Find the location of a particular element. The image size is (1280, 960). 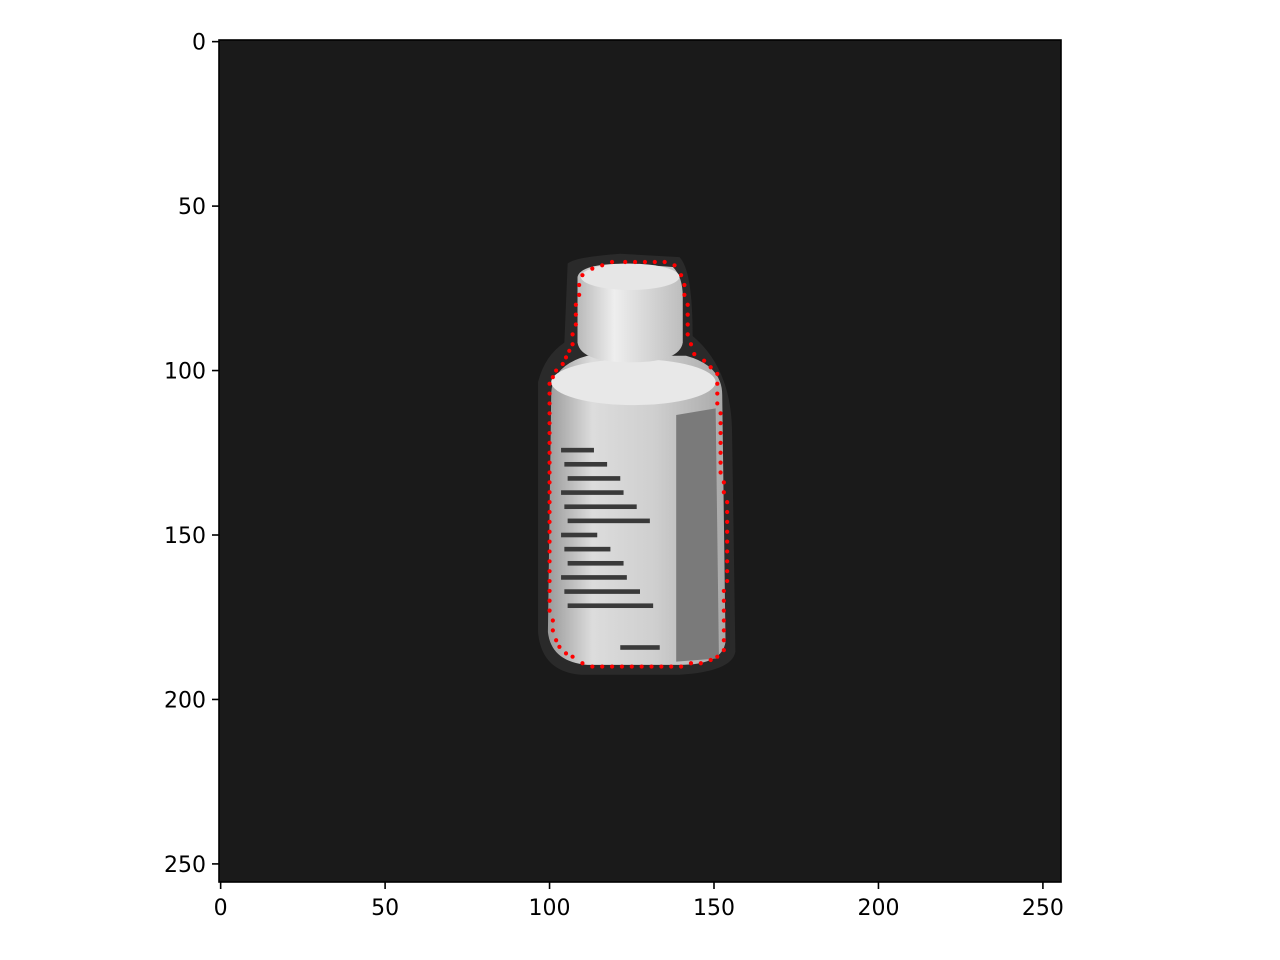

bottle-group is located at coordinates (637, 464).